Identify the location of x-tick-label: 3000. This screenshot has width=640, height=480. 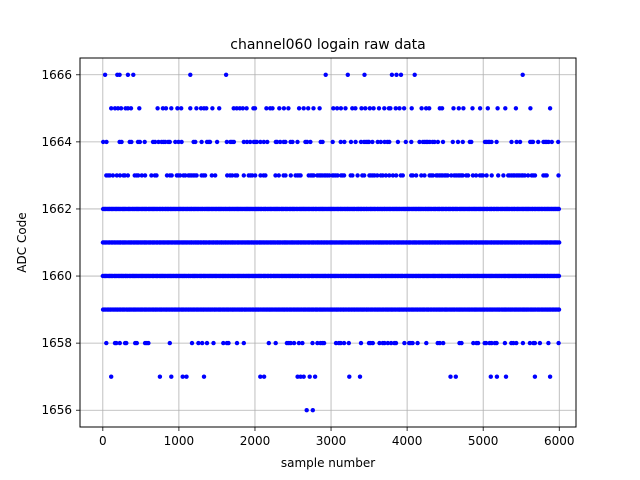
(331, 441).